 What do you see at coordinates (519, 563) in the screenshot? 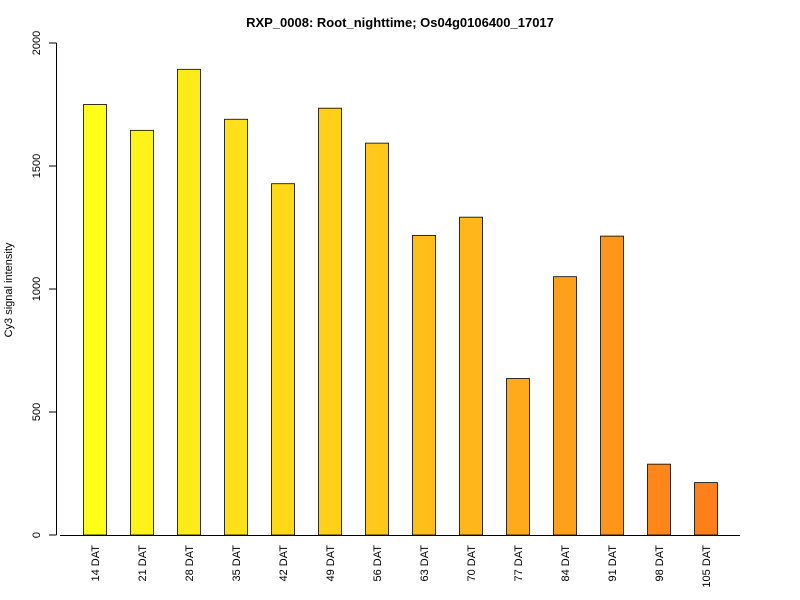
I see `x-tick-label: 77 DAT` at bounding box center [519, 563].